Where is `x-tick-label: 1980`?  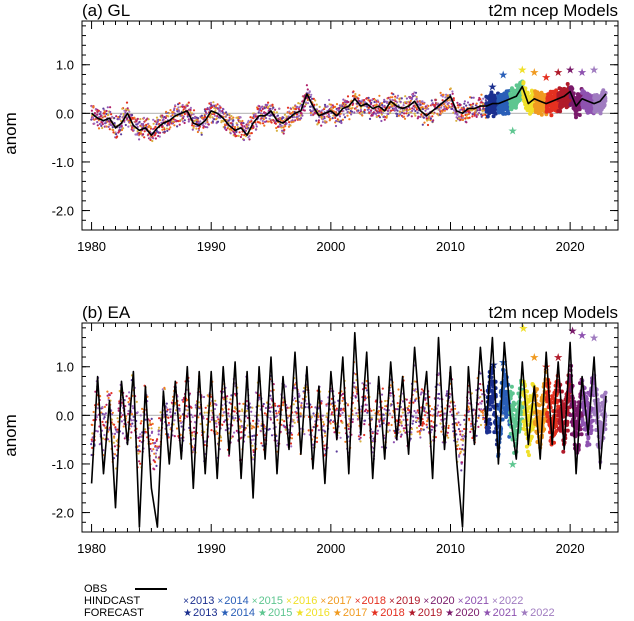
x-tick-label: 1980 is located at coordinates (91, 246).